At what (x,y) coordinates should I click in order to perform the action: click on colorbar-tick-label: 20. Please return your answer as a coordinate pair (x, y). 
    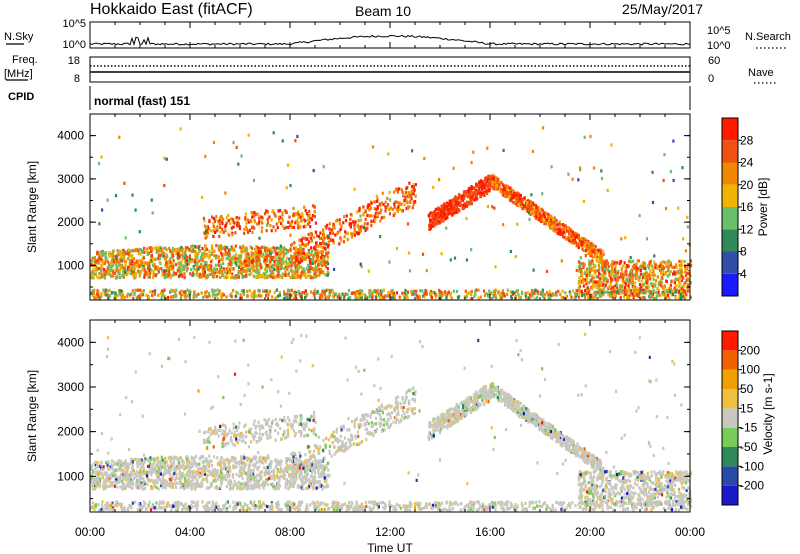
    Looking at the image, I should click on (747, 185).